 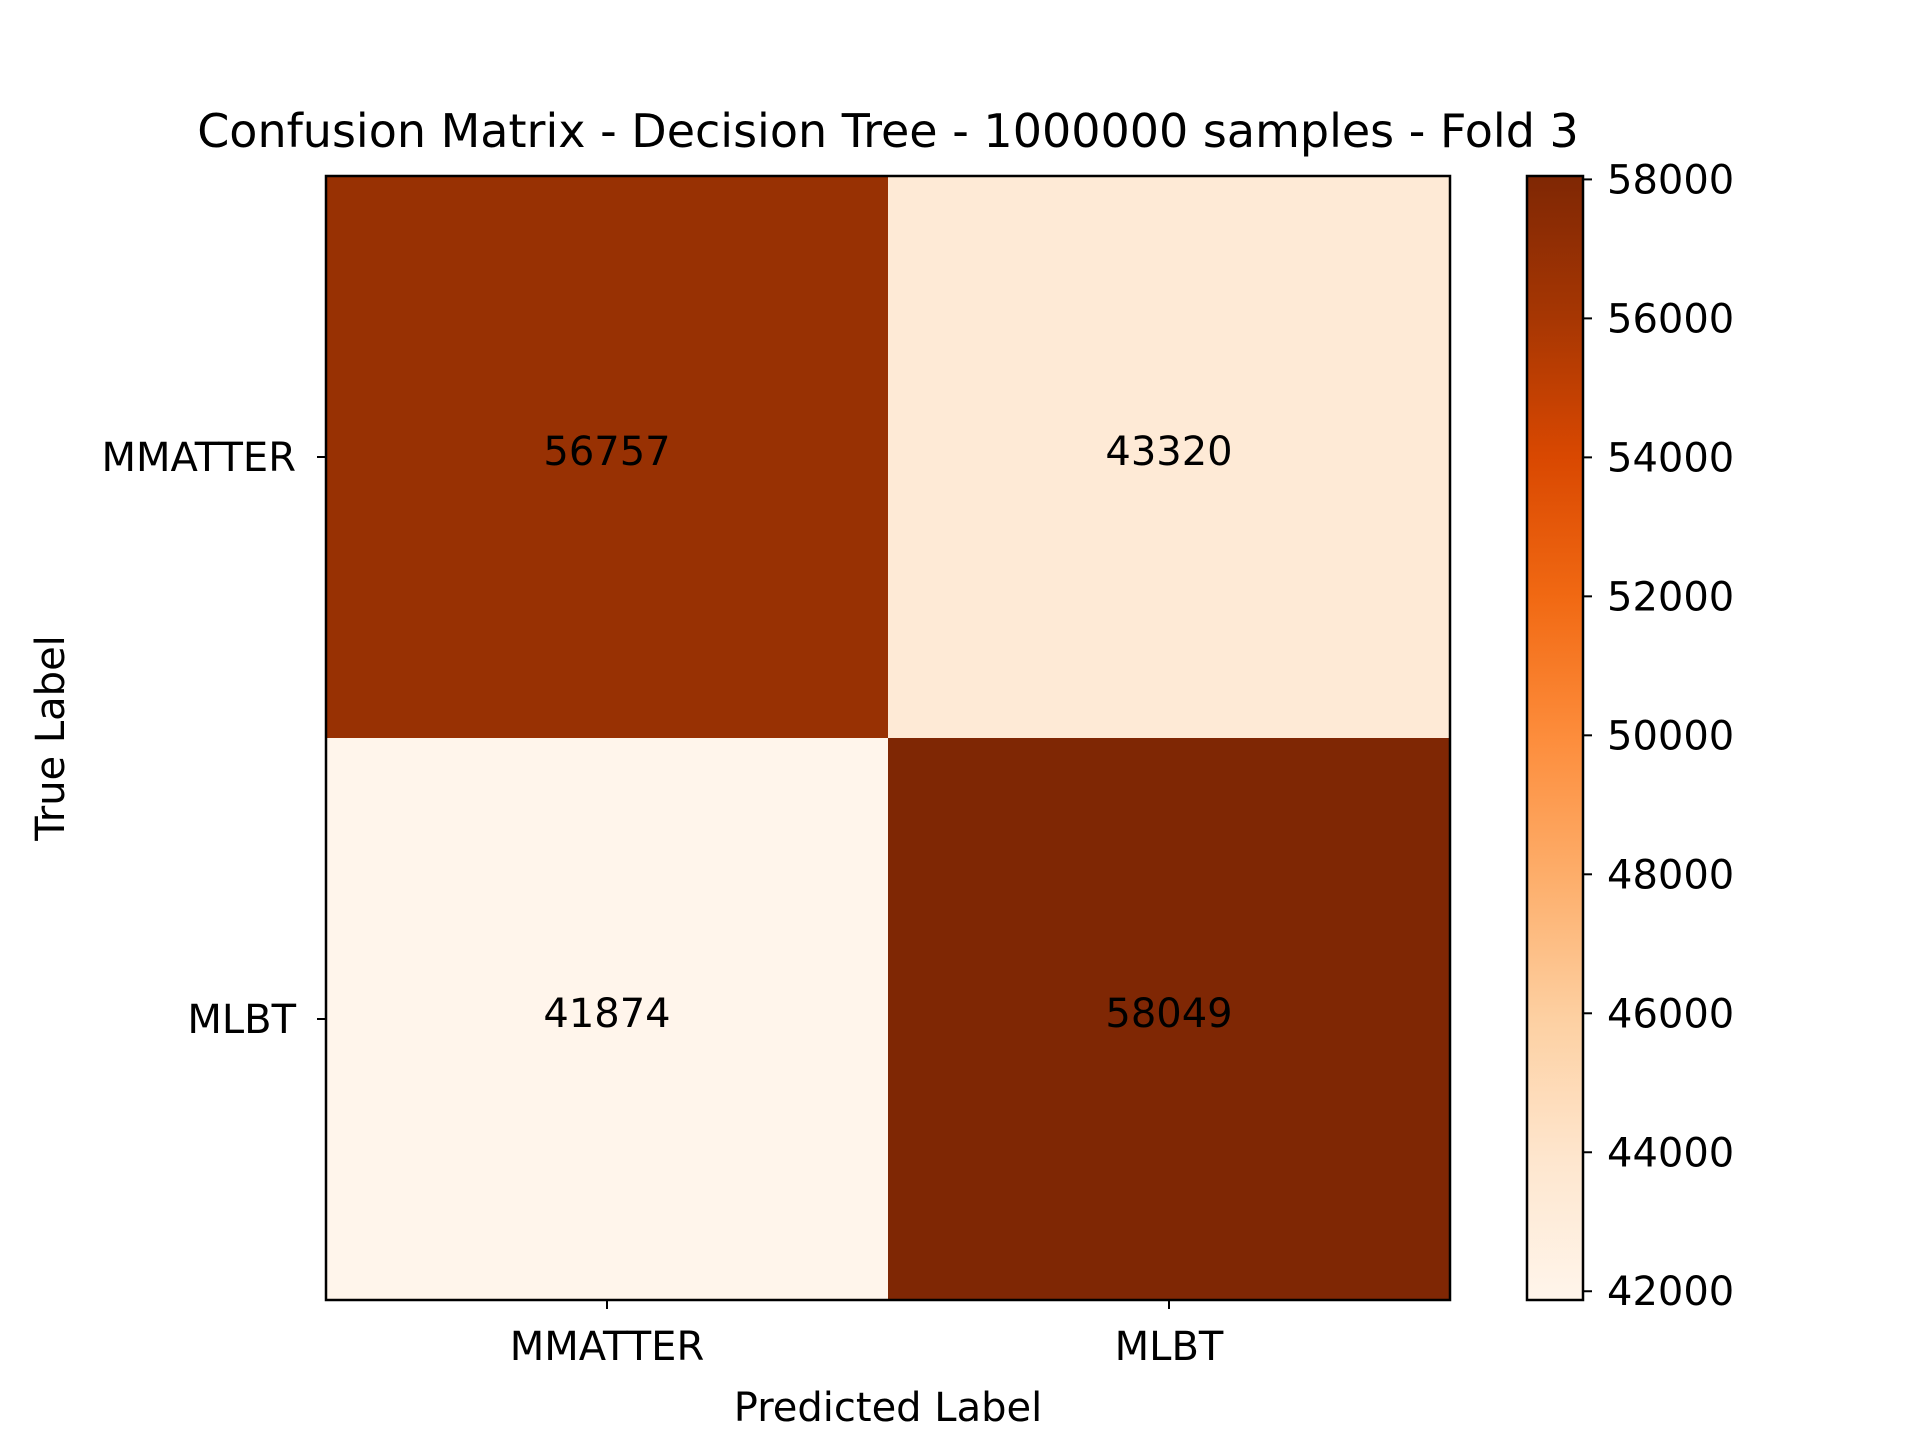 What do you see at coordinates (51, 738) in the screenshot?
I see `y-axis-label: True Label` at bounding box center [51, 738].